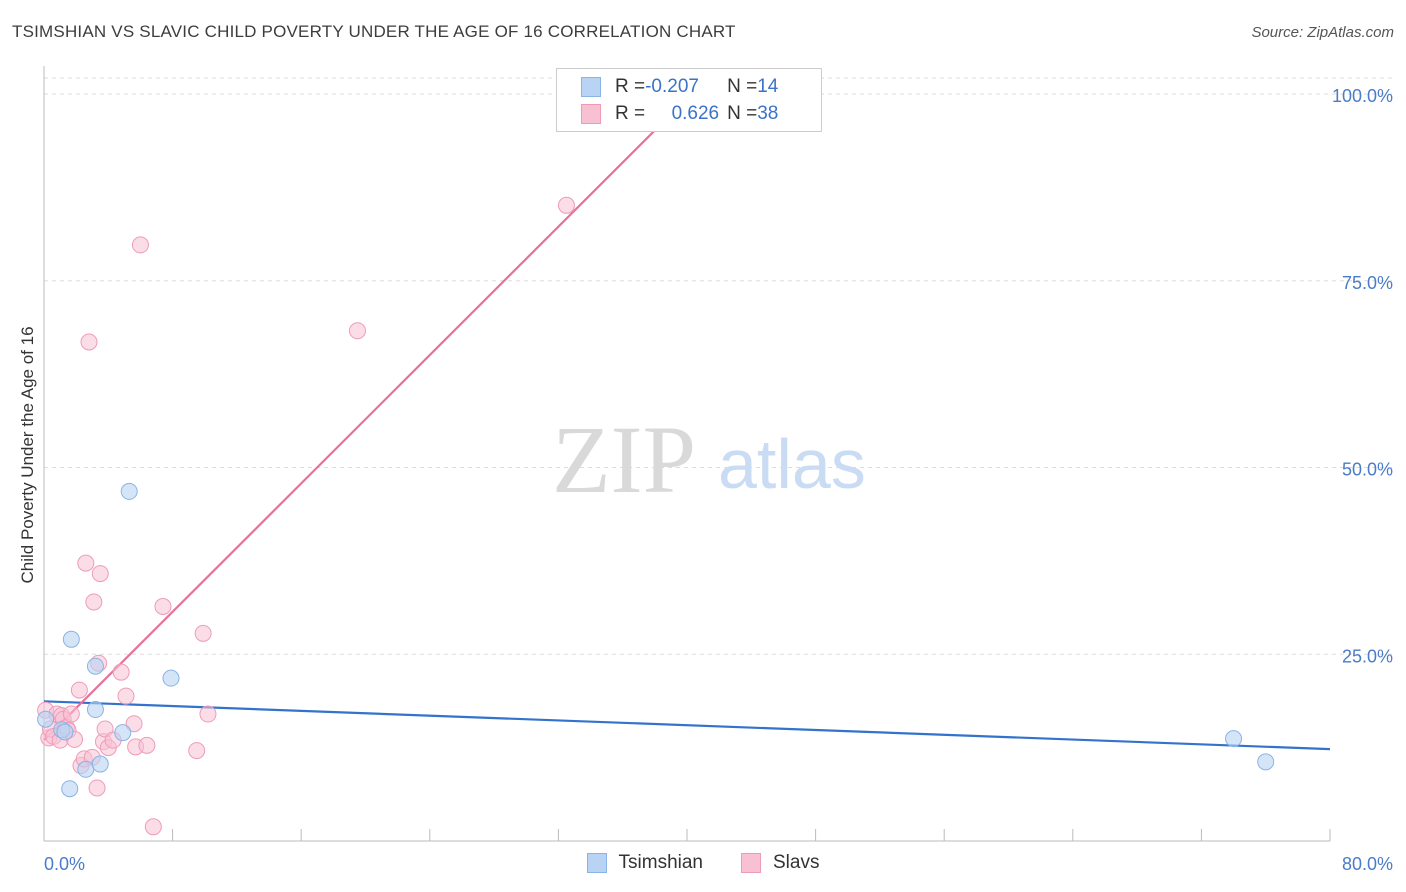 Image resolution: width=1406 pixels, height=892 pixels. I want to click on legend-r-value: -0.207, so click(672, 86).